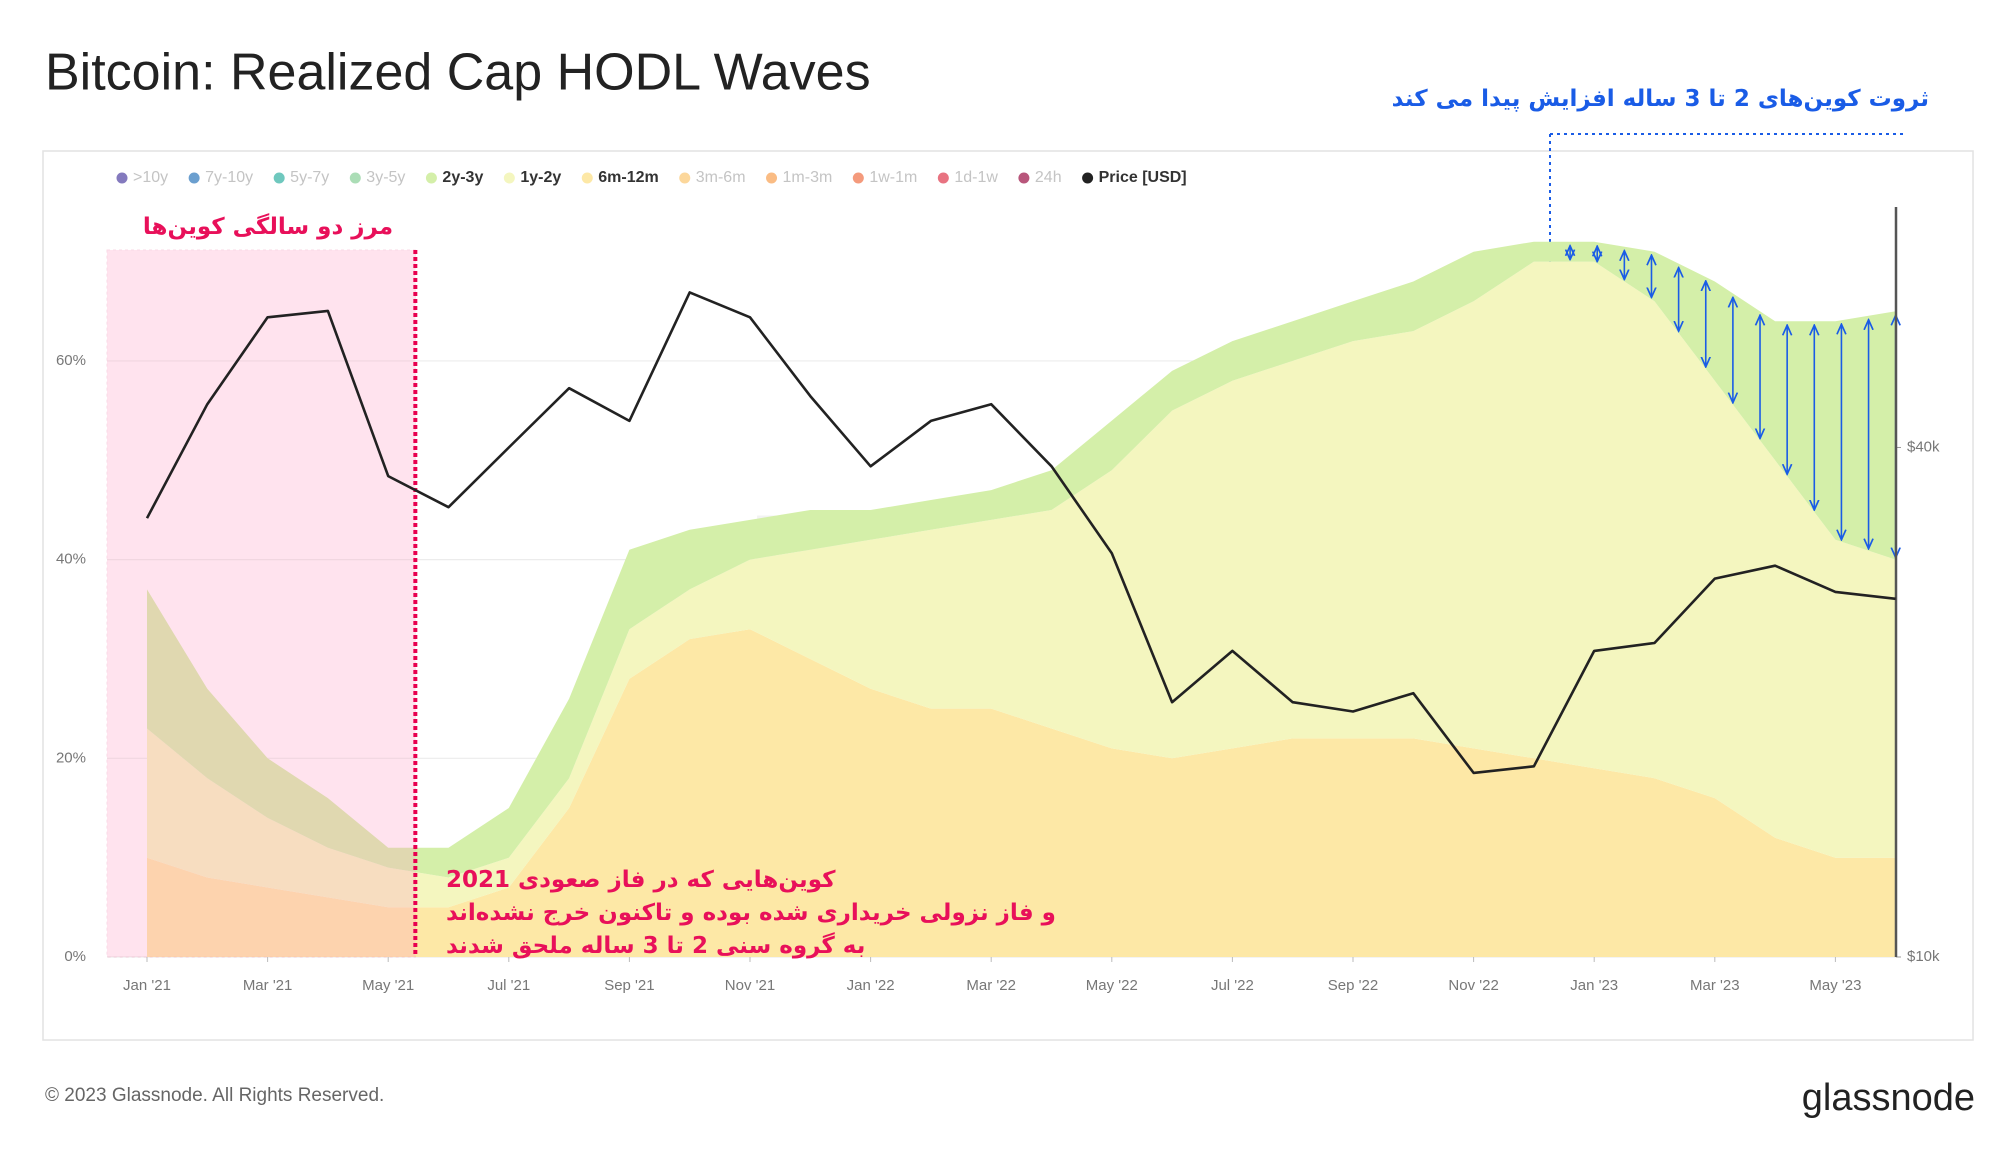 This screenshot has height=1152, width=2000. I want to click on x-tick-label: May '22, so click(1112, 985).